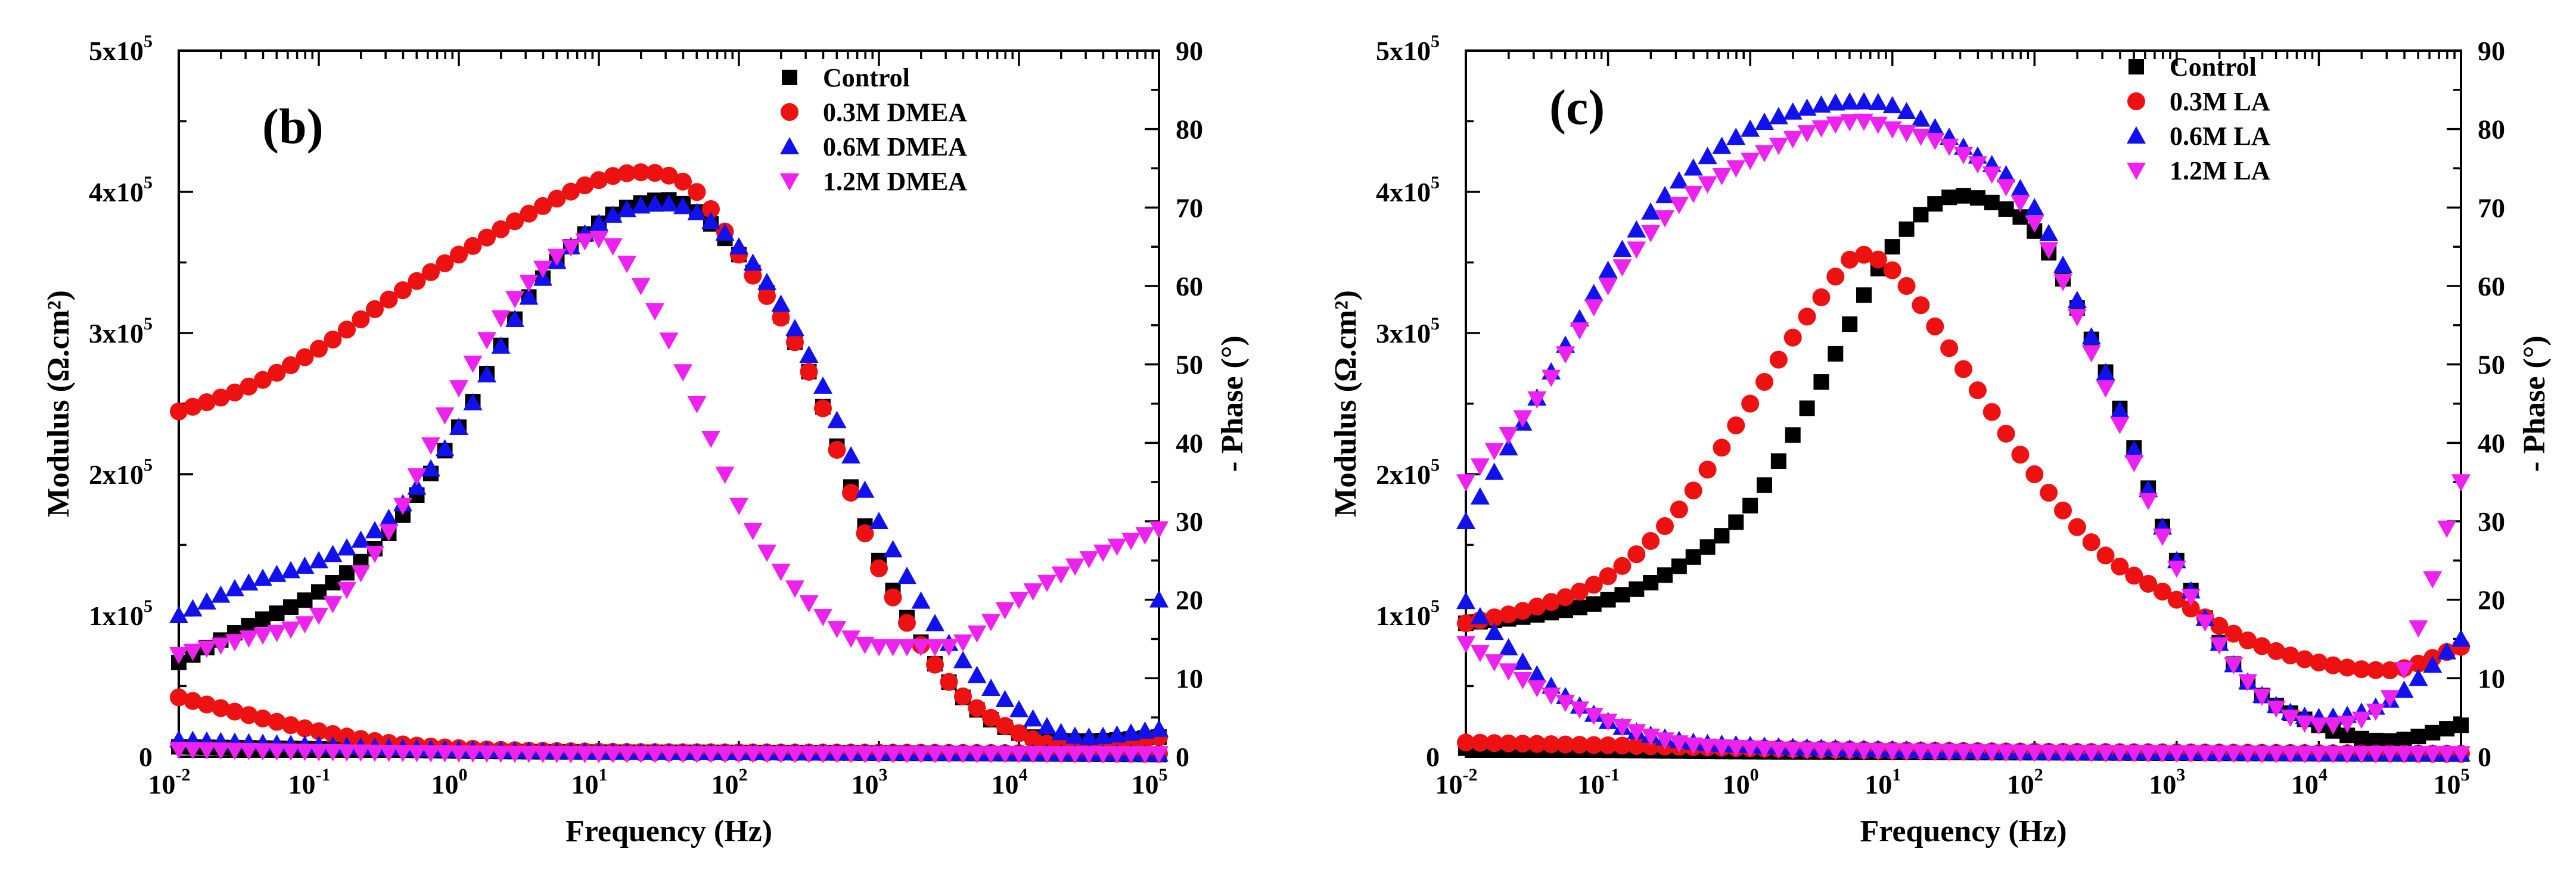 The image size is (2576, 877). What do you see at coordinates (293, 126) in the screenshot?
I see `panel-label-b: (b)` at bounding box center [293, 126].